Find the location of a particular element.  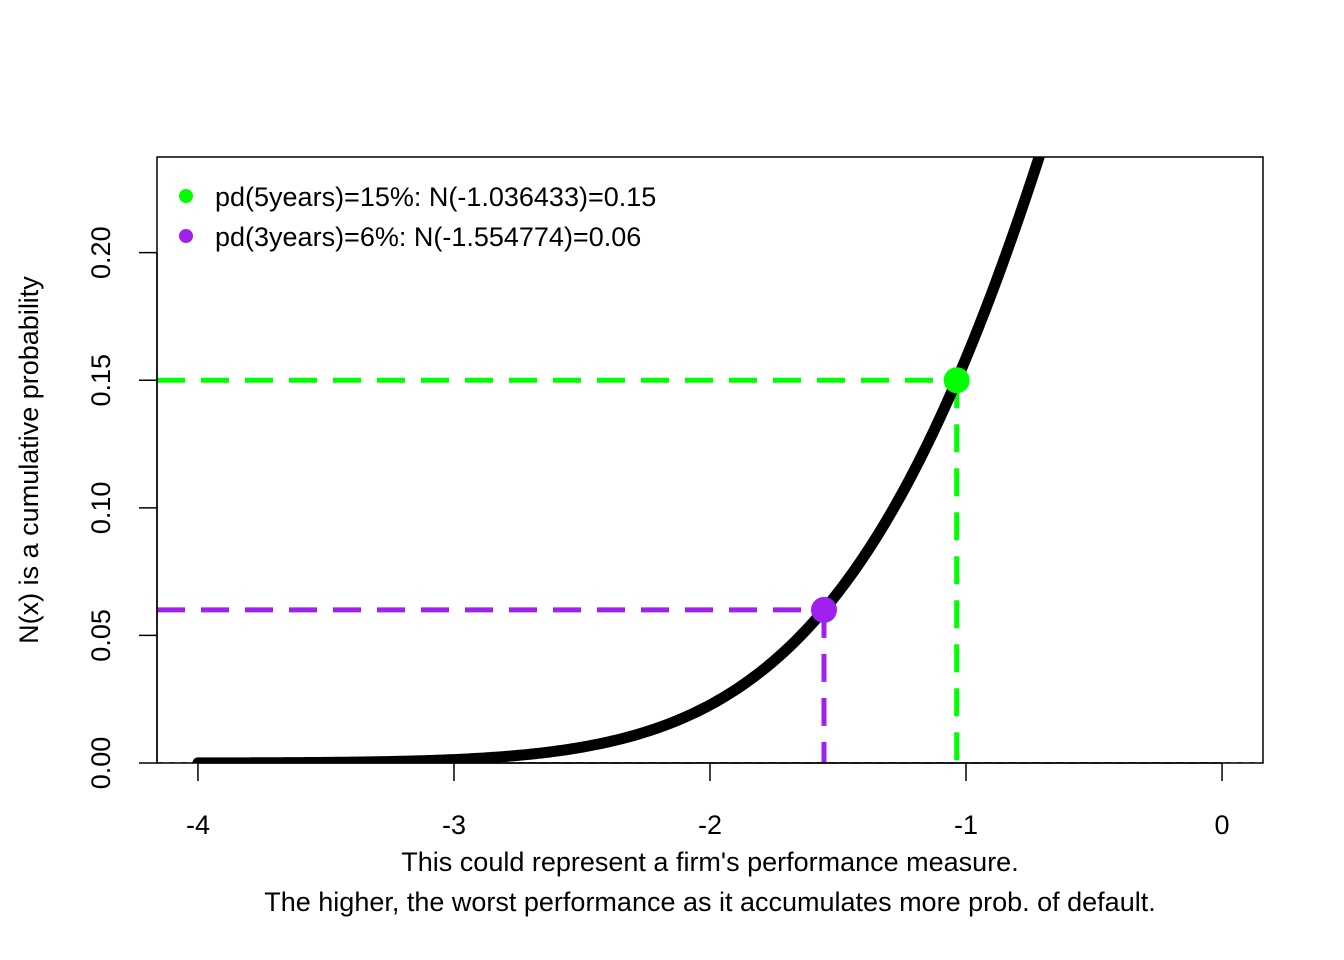

x-tick-label-1: -3 is located at coordinates (454, 825).